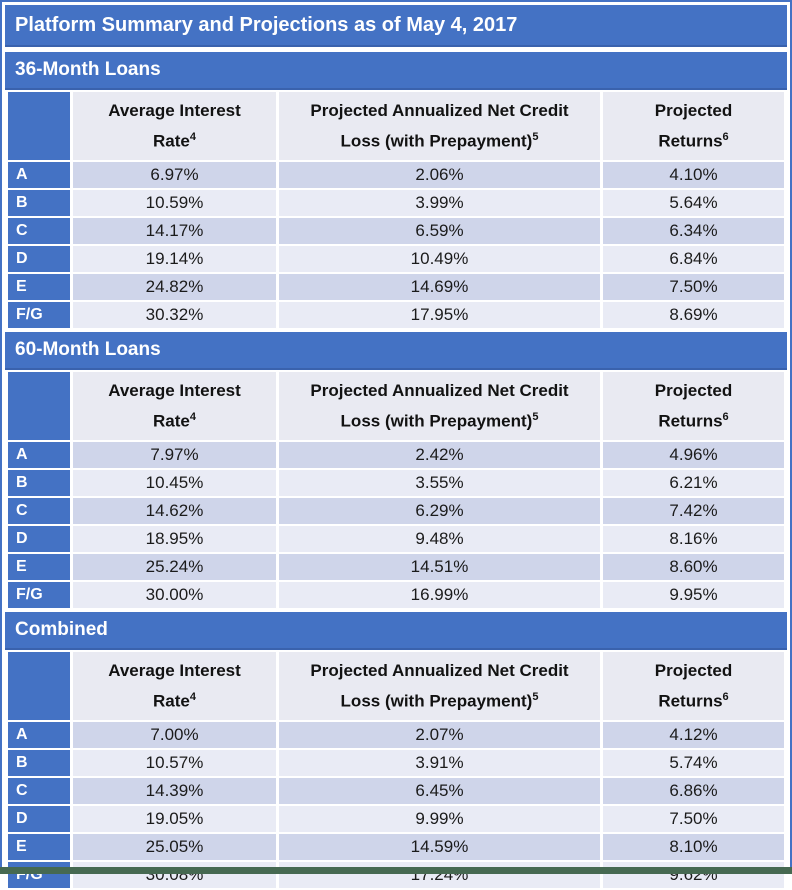 The height and width of the screenshot is (890, 792). I want to click on interest-rate-value: 18.95%, so click(174, 539).